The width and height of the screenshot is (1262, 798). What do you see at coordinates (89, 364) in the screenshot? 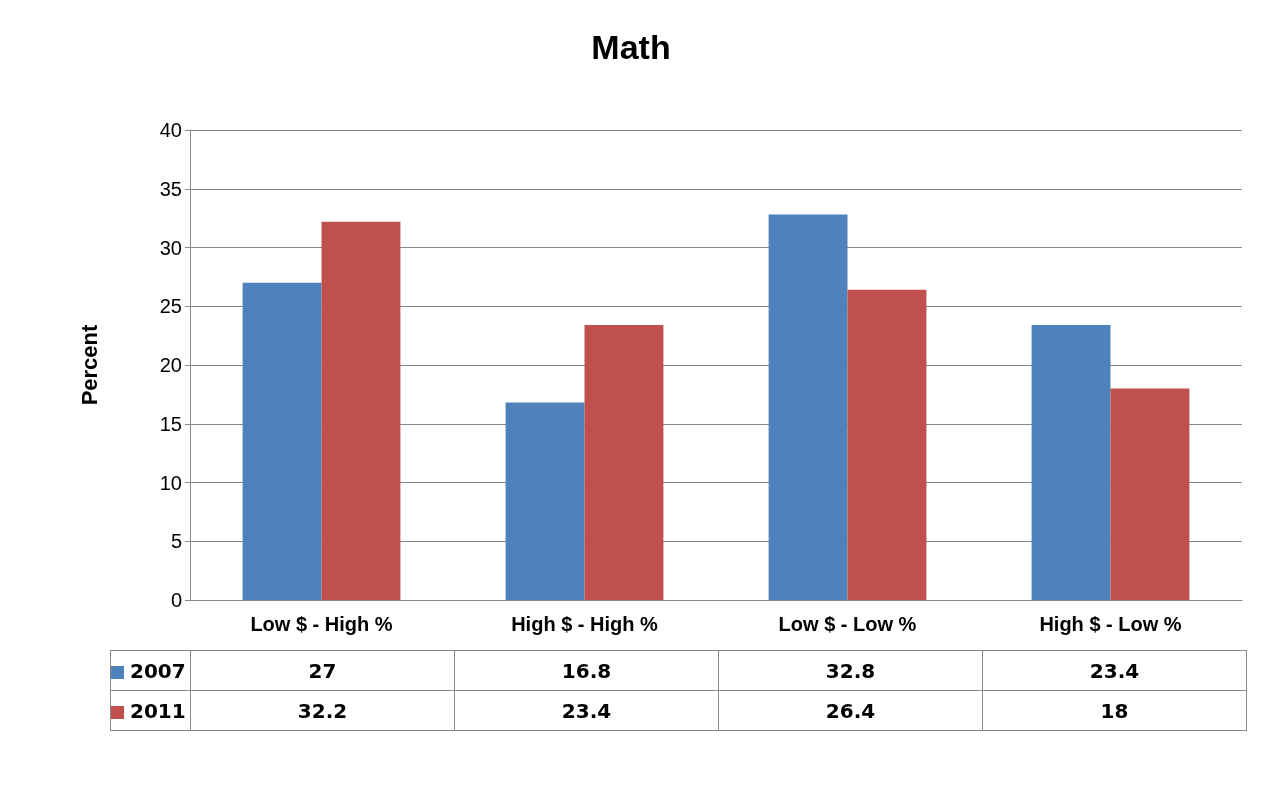
I see `y-axis-title: Percent` at bounding box center [89, 364].